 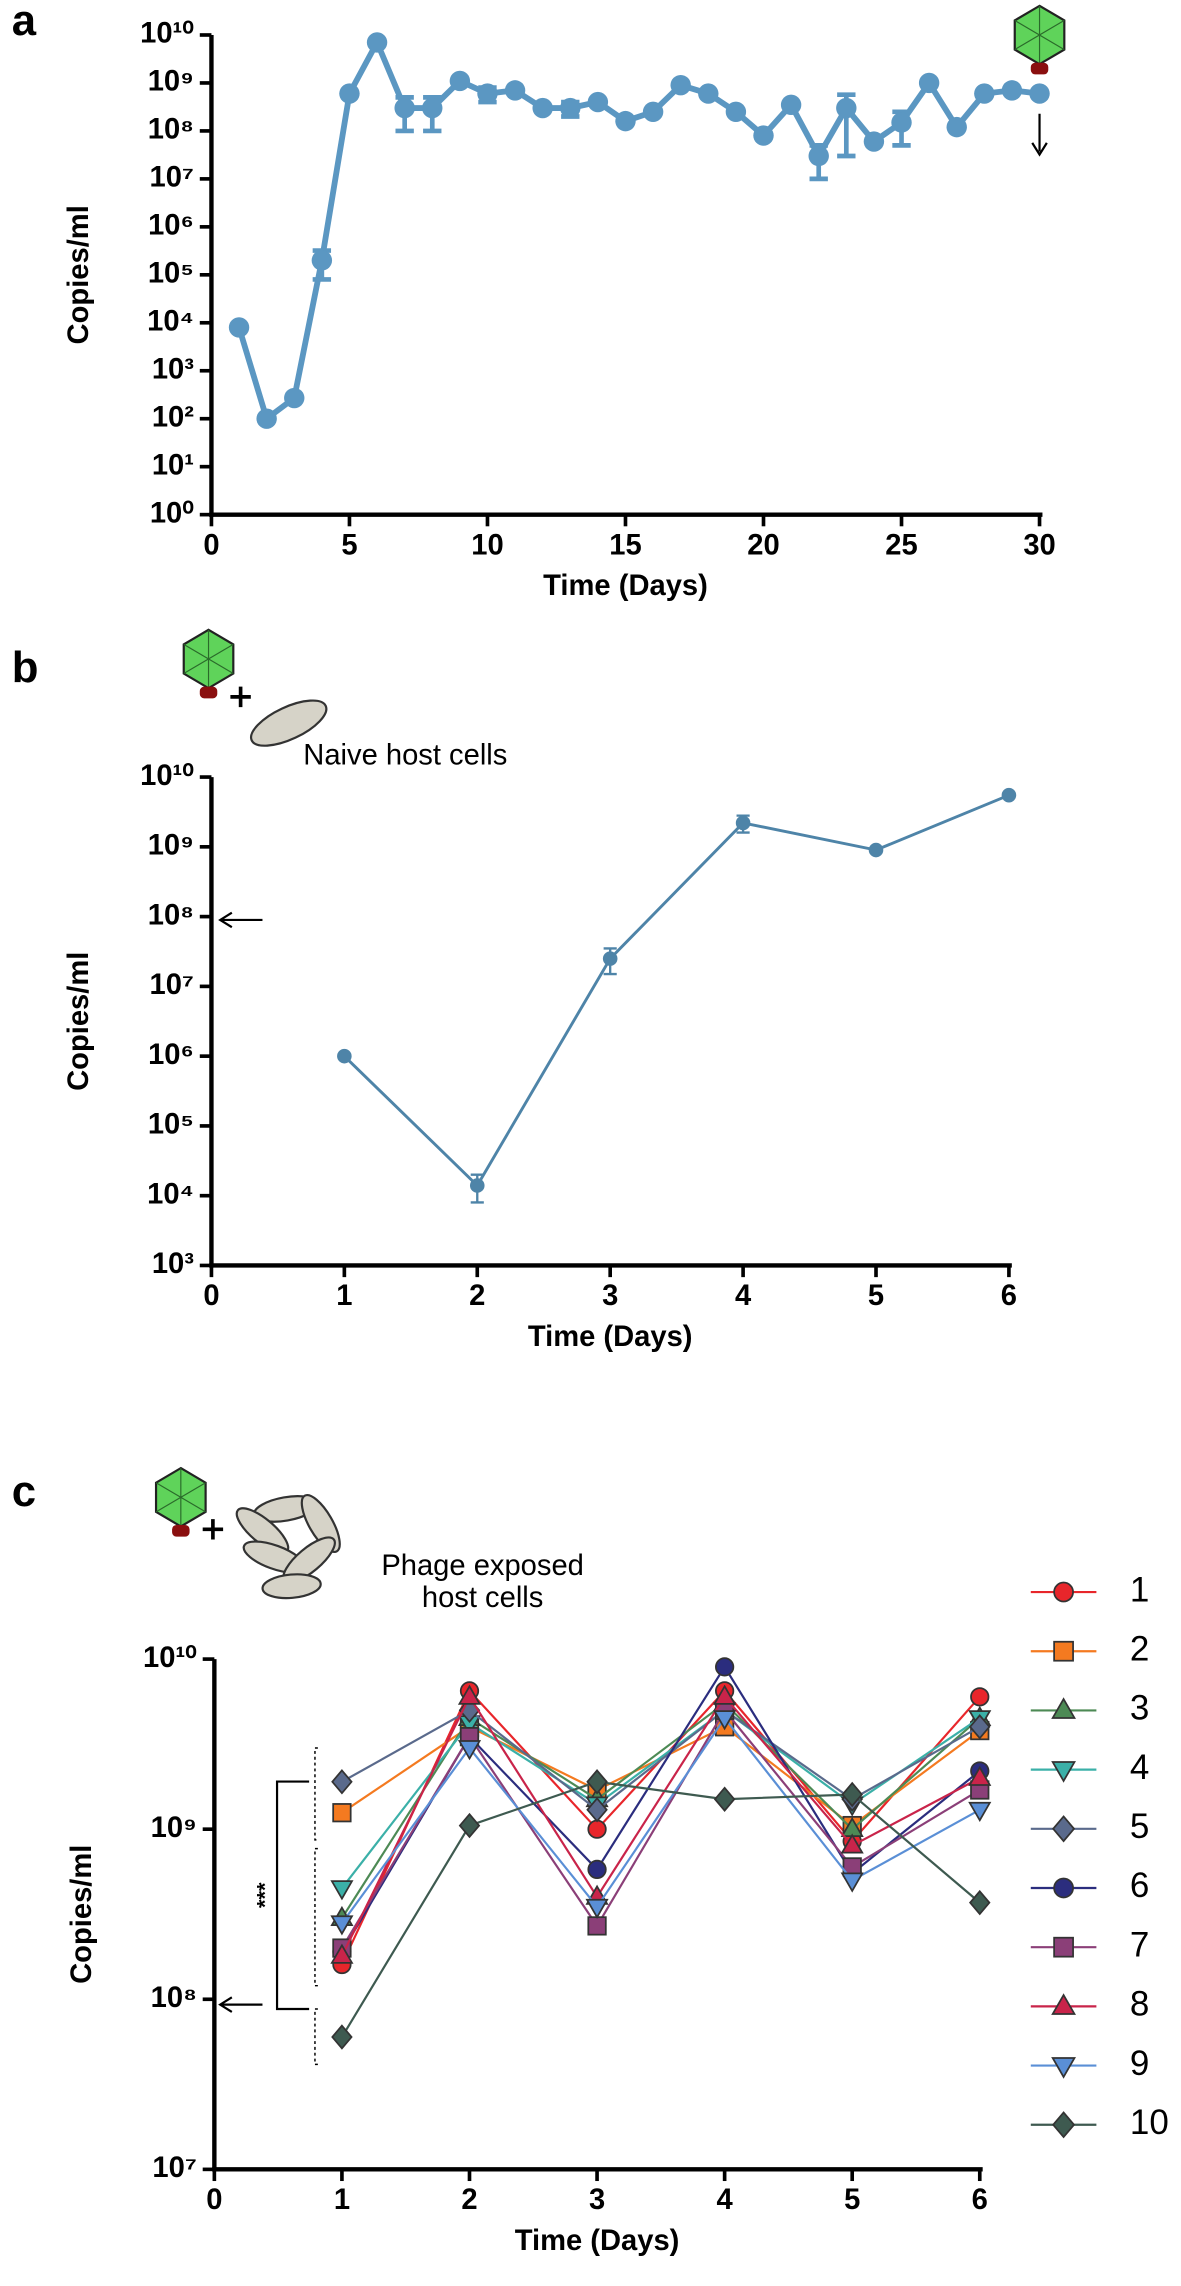 What do you see at coordinates (482, 1598) in the screenshot?
I see `annotation: host cells` at bounding box center [482, 1598].